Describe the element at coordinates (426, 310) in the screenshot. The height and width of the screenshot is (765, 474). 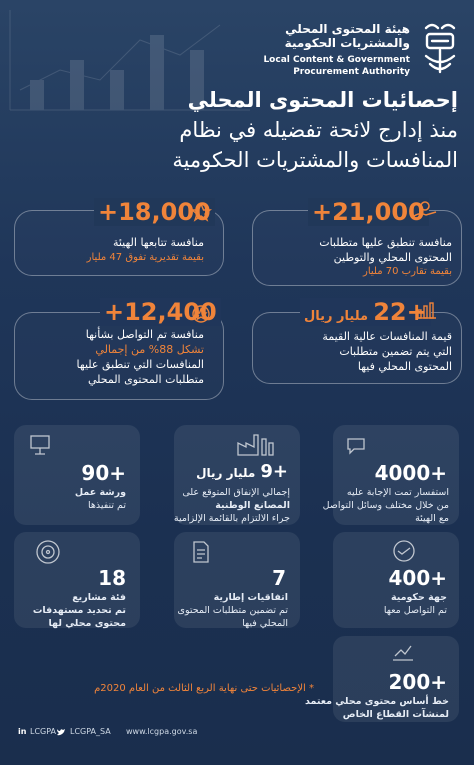
I see `growth-chart-icon` at that location.